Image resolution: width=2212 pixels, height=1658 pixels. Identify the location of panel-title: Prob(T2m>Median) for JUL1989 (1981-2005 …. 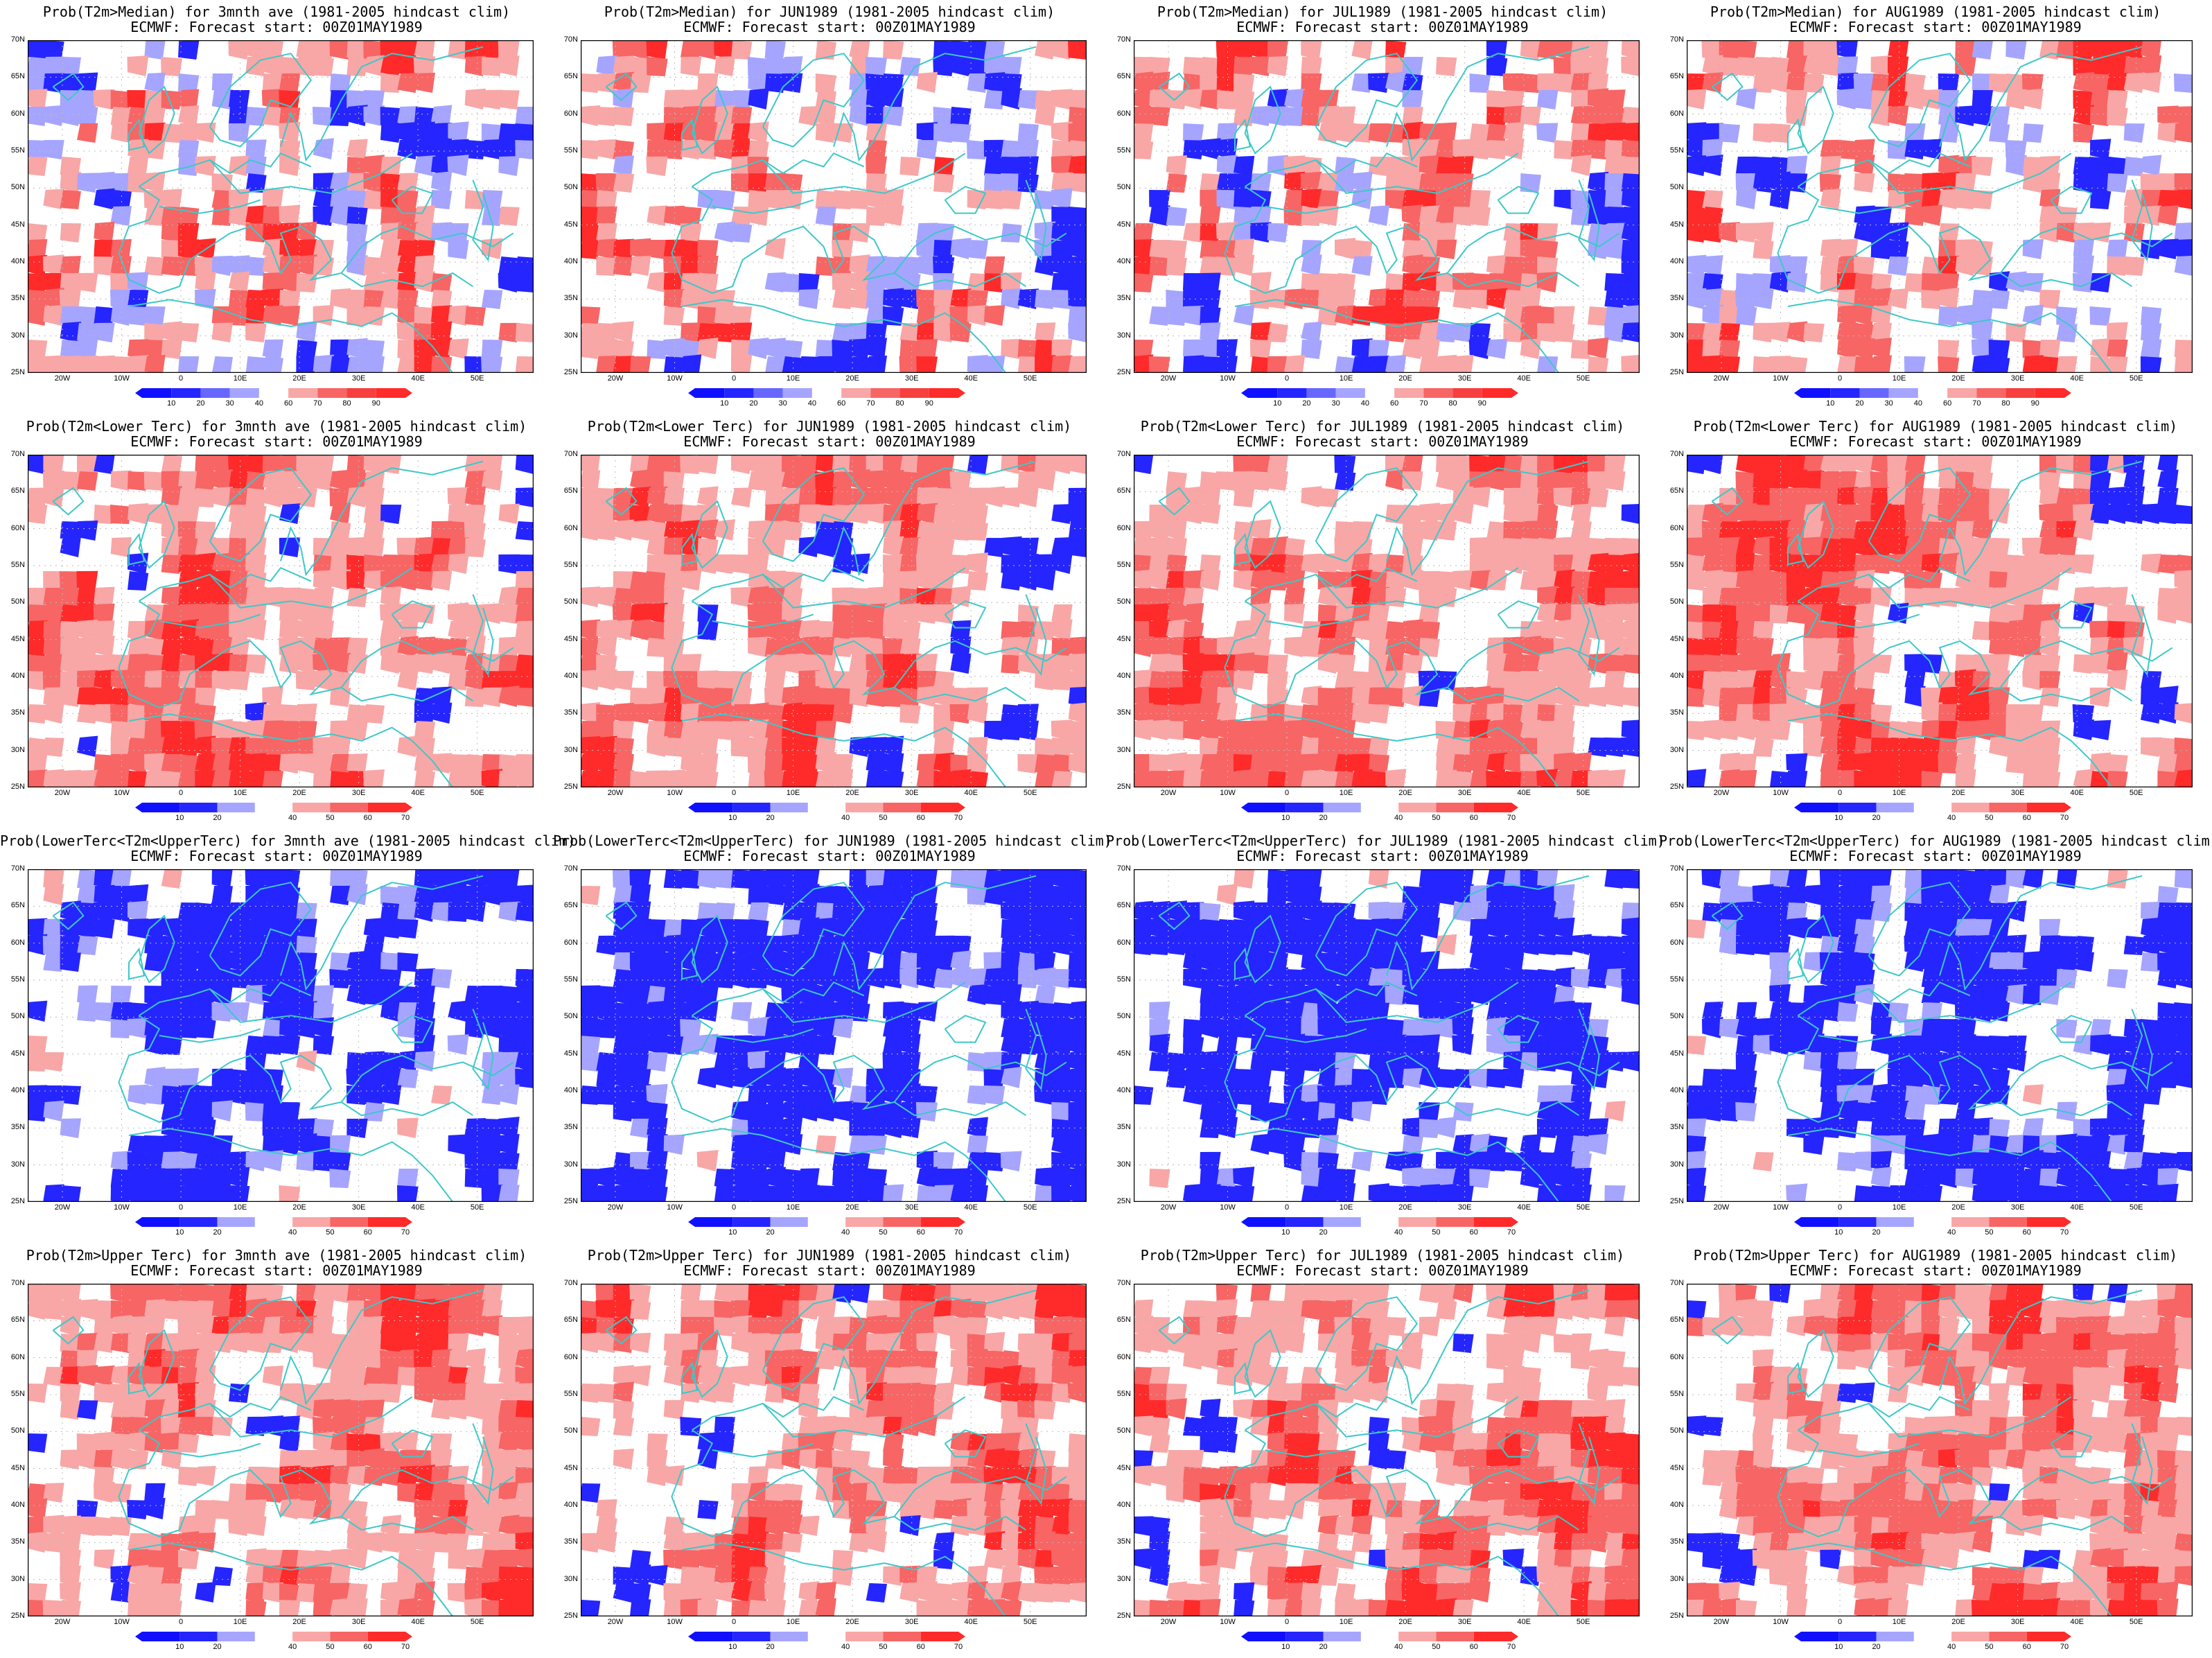
(1382, 12).